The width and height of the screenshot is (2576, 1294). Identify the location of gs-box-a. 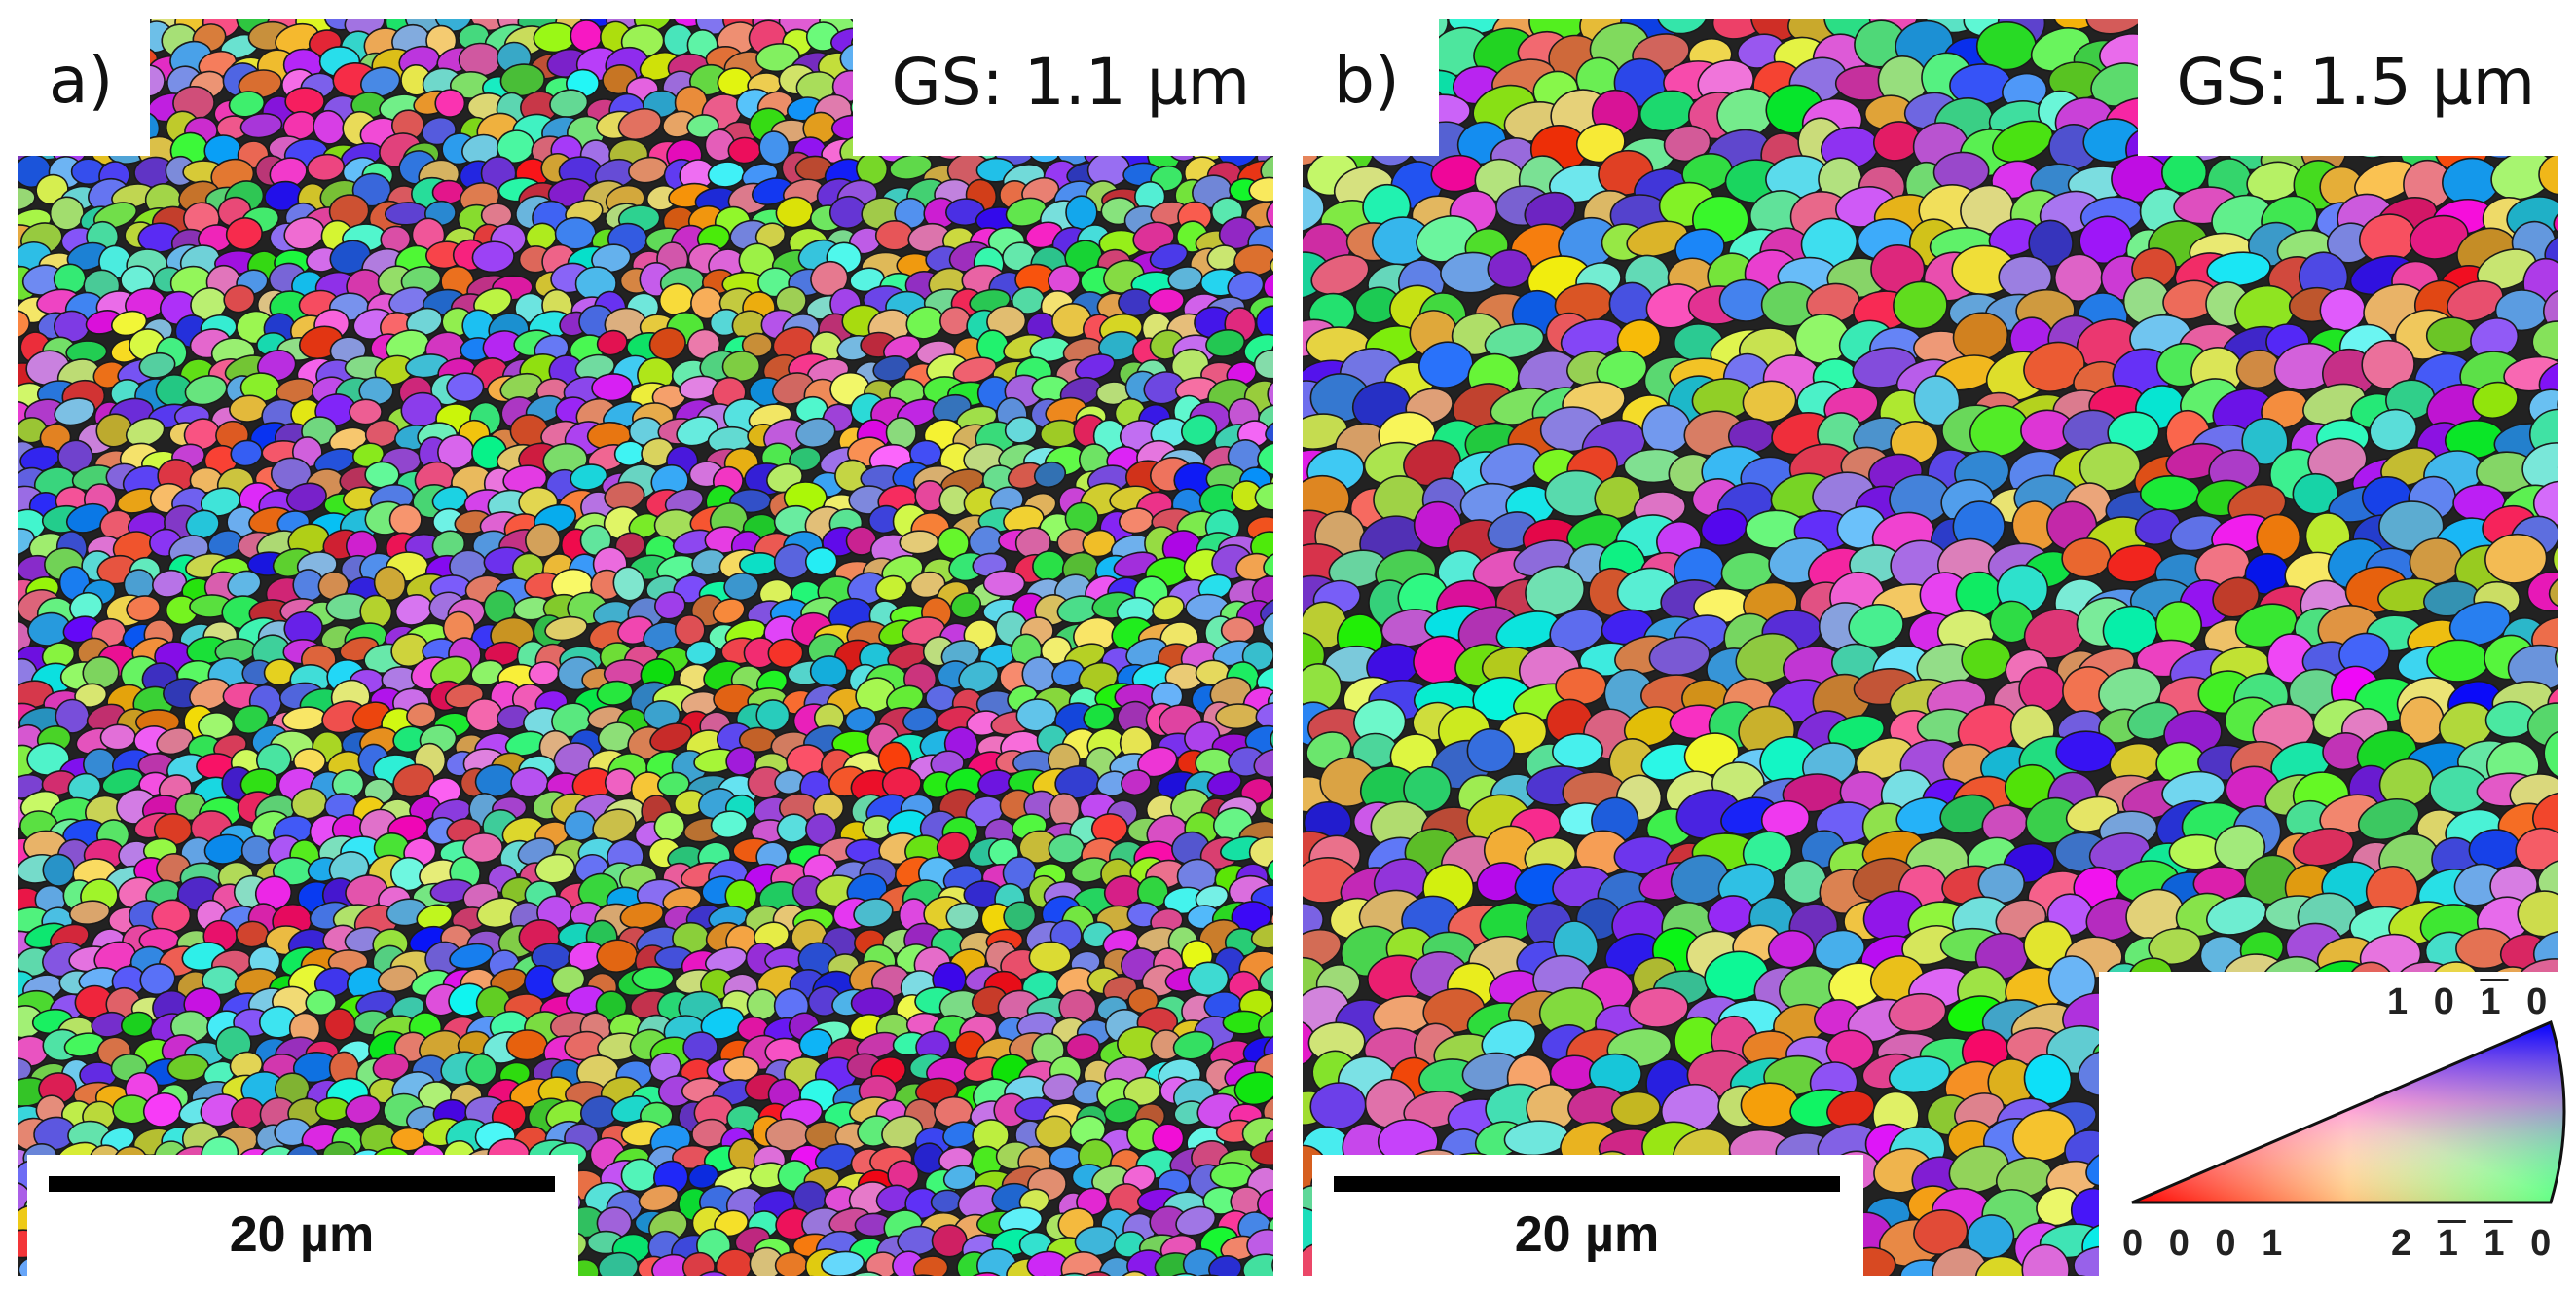
(1063, 87).